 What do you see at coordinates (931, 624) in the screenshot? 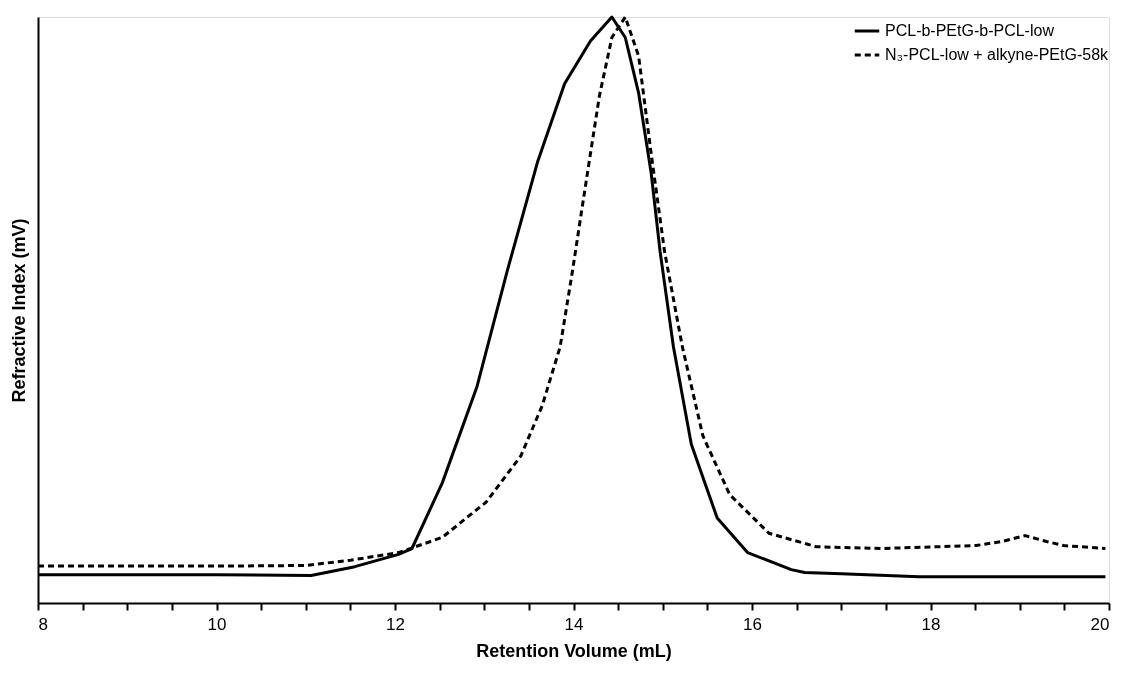
I see `x-tick-label: 18` at bounding box center [931, 624].